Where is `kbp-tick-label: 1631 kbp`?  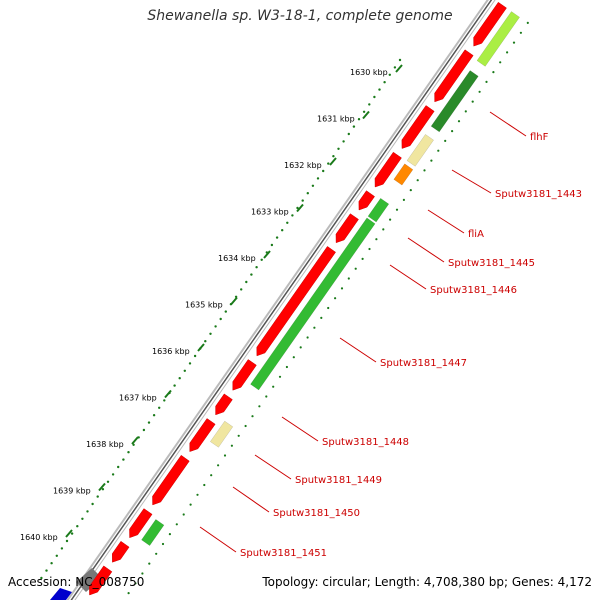
kbp-tick-label: 1631 kbp is located at coordinates (336, 119).